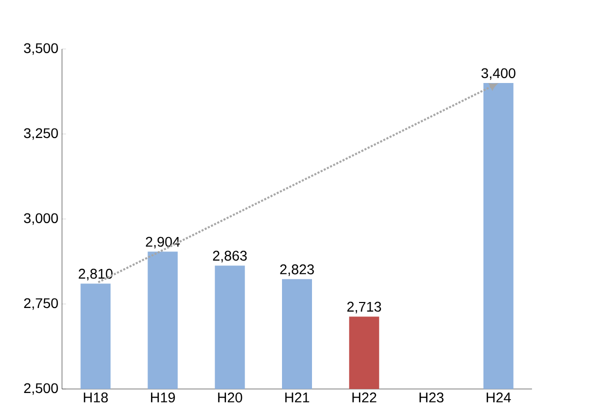 The width and height of the screenshot is (594, 419). Describe the element at coordinates (95, 274) in the screenshot. I see `data-label: 2,810` at that location.